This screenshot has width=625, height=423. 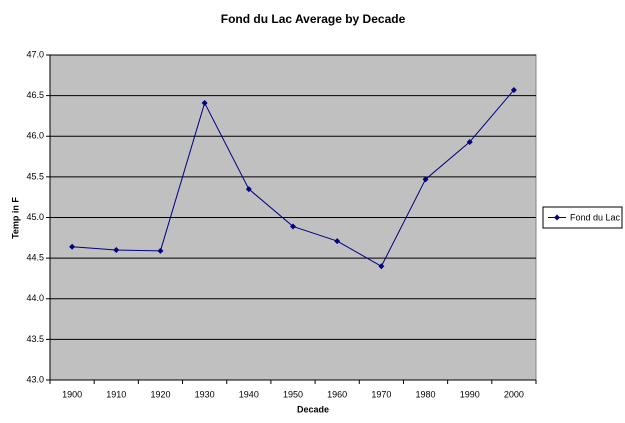 I want to click on chart-title: Fond du Lac Average by Decade, so click(x=313, y=19).